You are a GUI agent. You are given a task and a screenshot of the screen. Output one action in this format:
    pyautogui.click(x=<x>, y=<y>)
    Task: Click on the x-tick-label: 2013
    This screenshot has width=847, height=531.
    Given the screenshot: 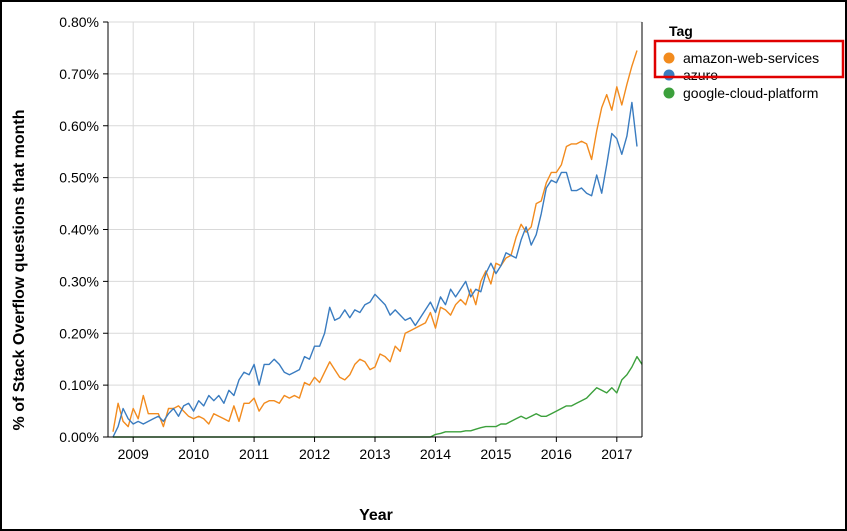 What is the action you would take?
    pyautogui.click(x=374, y=454)
    